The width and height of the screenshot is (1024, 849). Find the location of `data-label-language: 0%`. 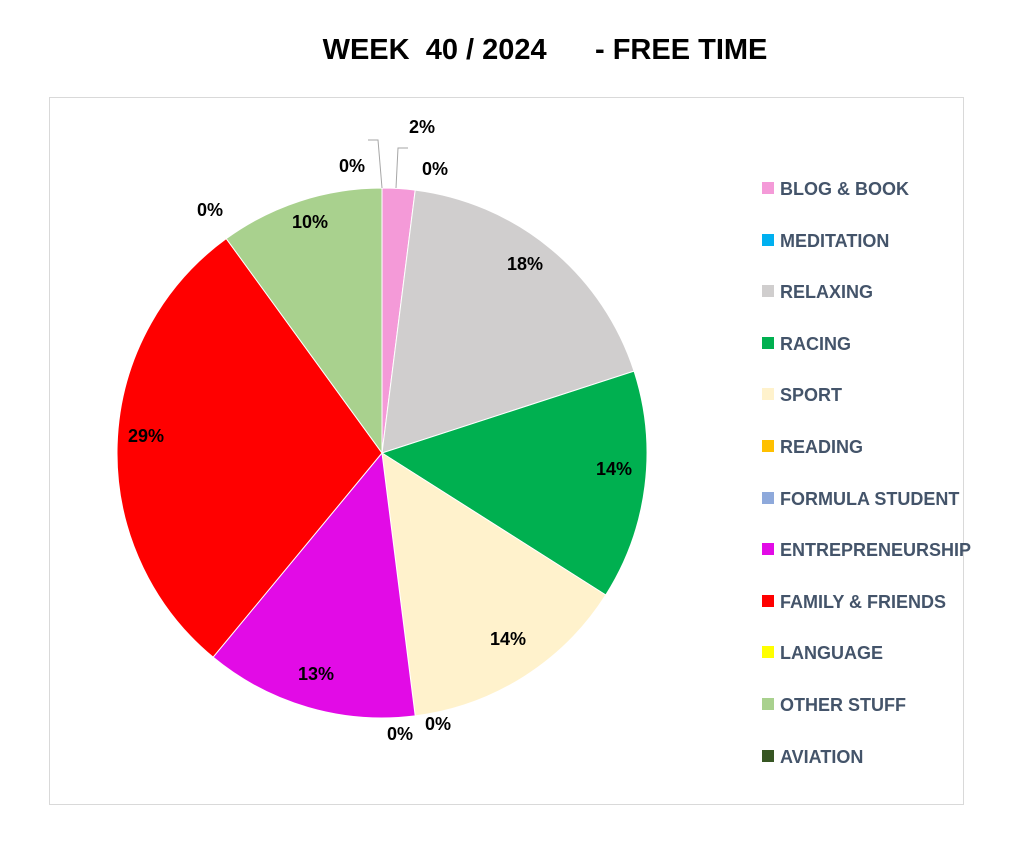

data-label-language: 0% is located at coordinates (210, 210).